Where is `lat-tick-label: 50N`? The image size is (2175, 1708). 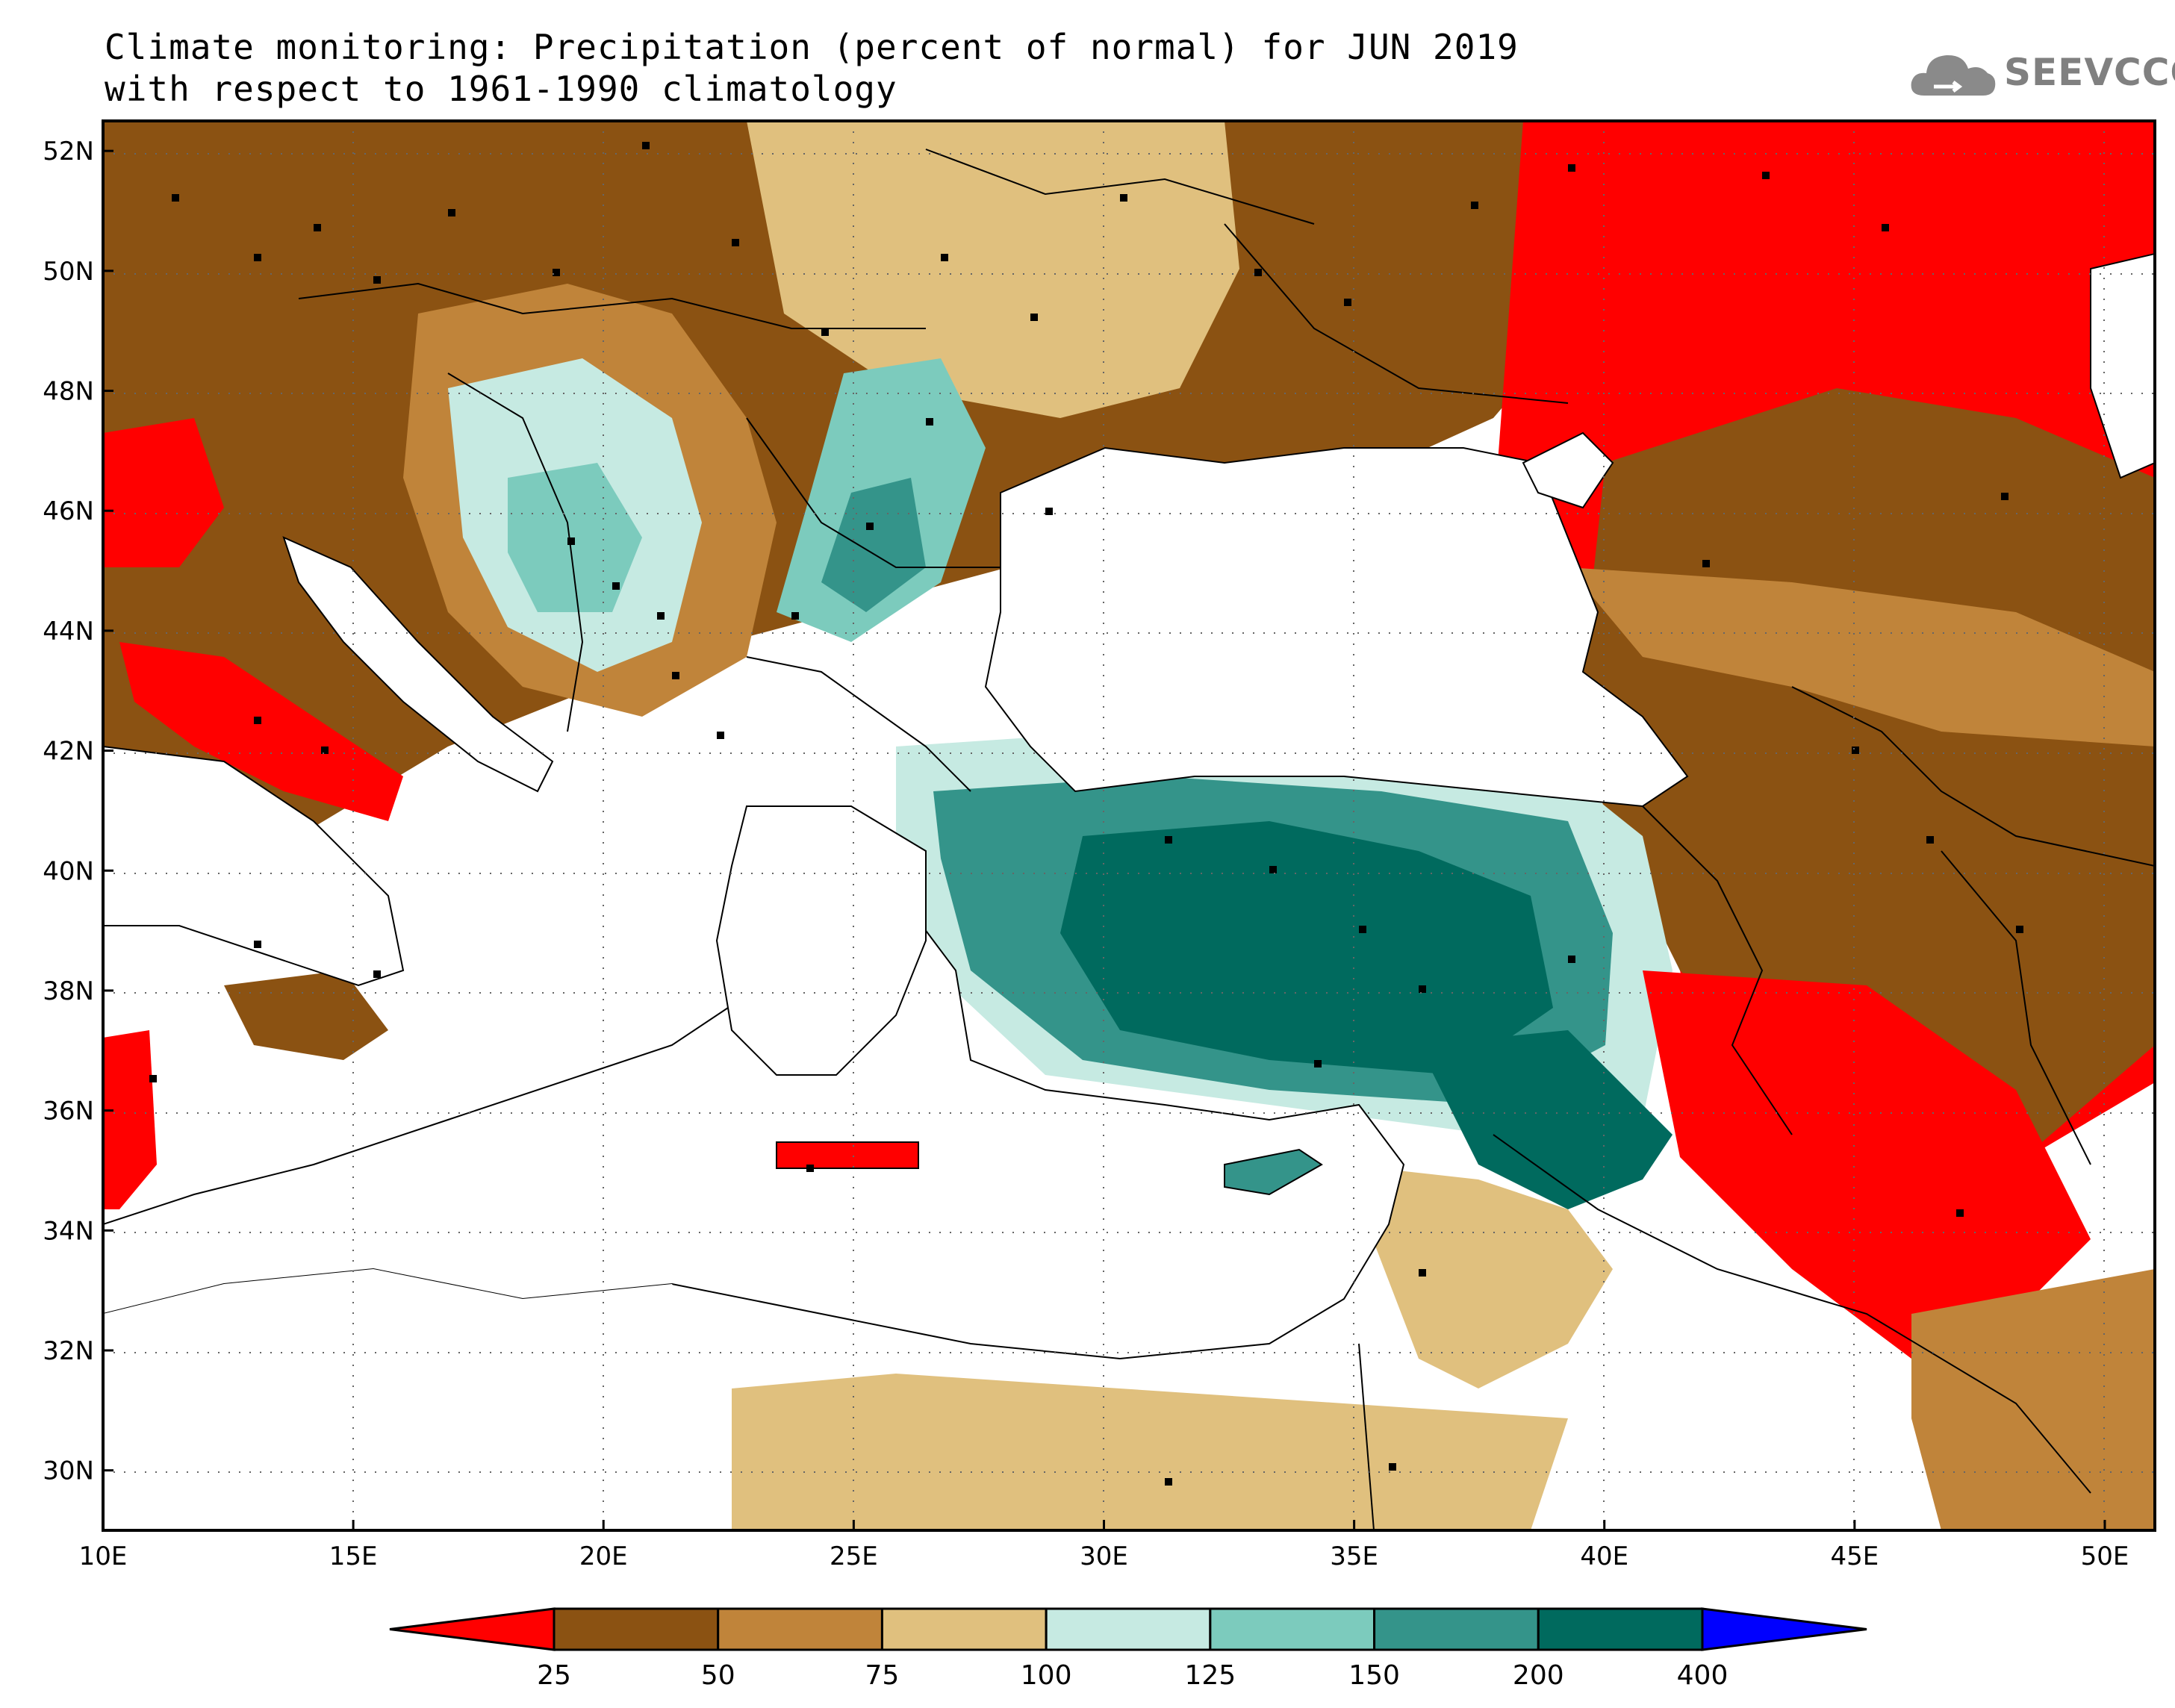
lat-tick-label: 50N is located at coordinates (68, 272).